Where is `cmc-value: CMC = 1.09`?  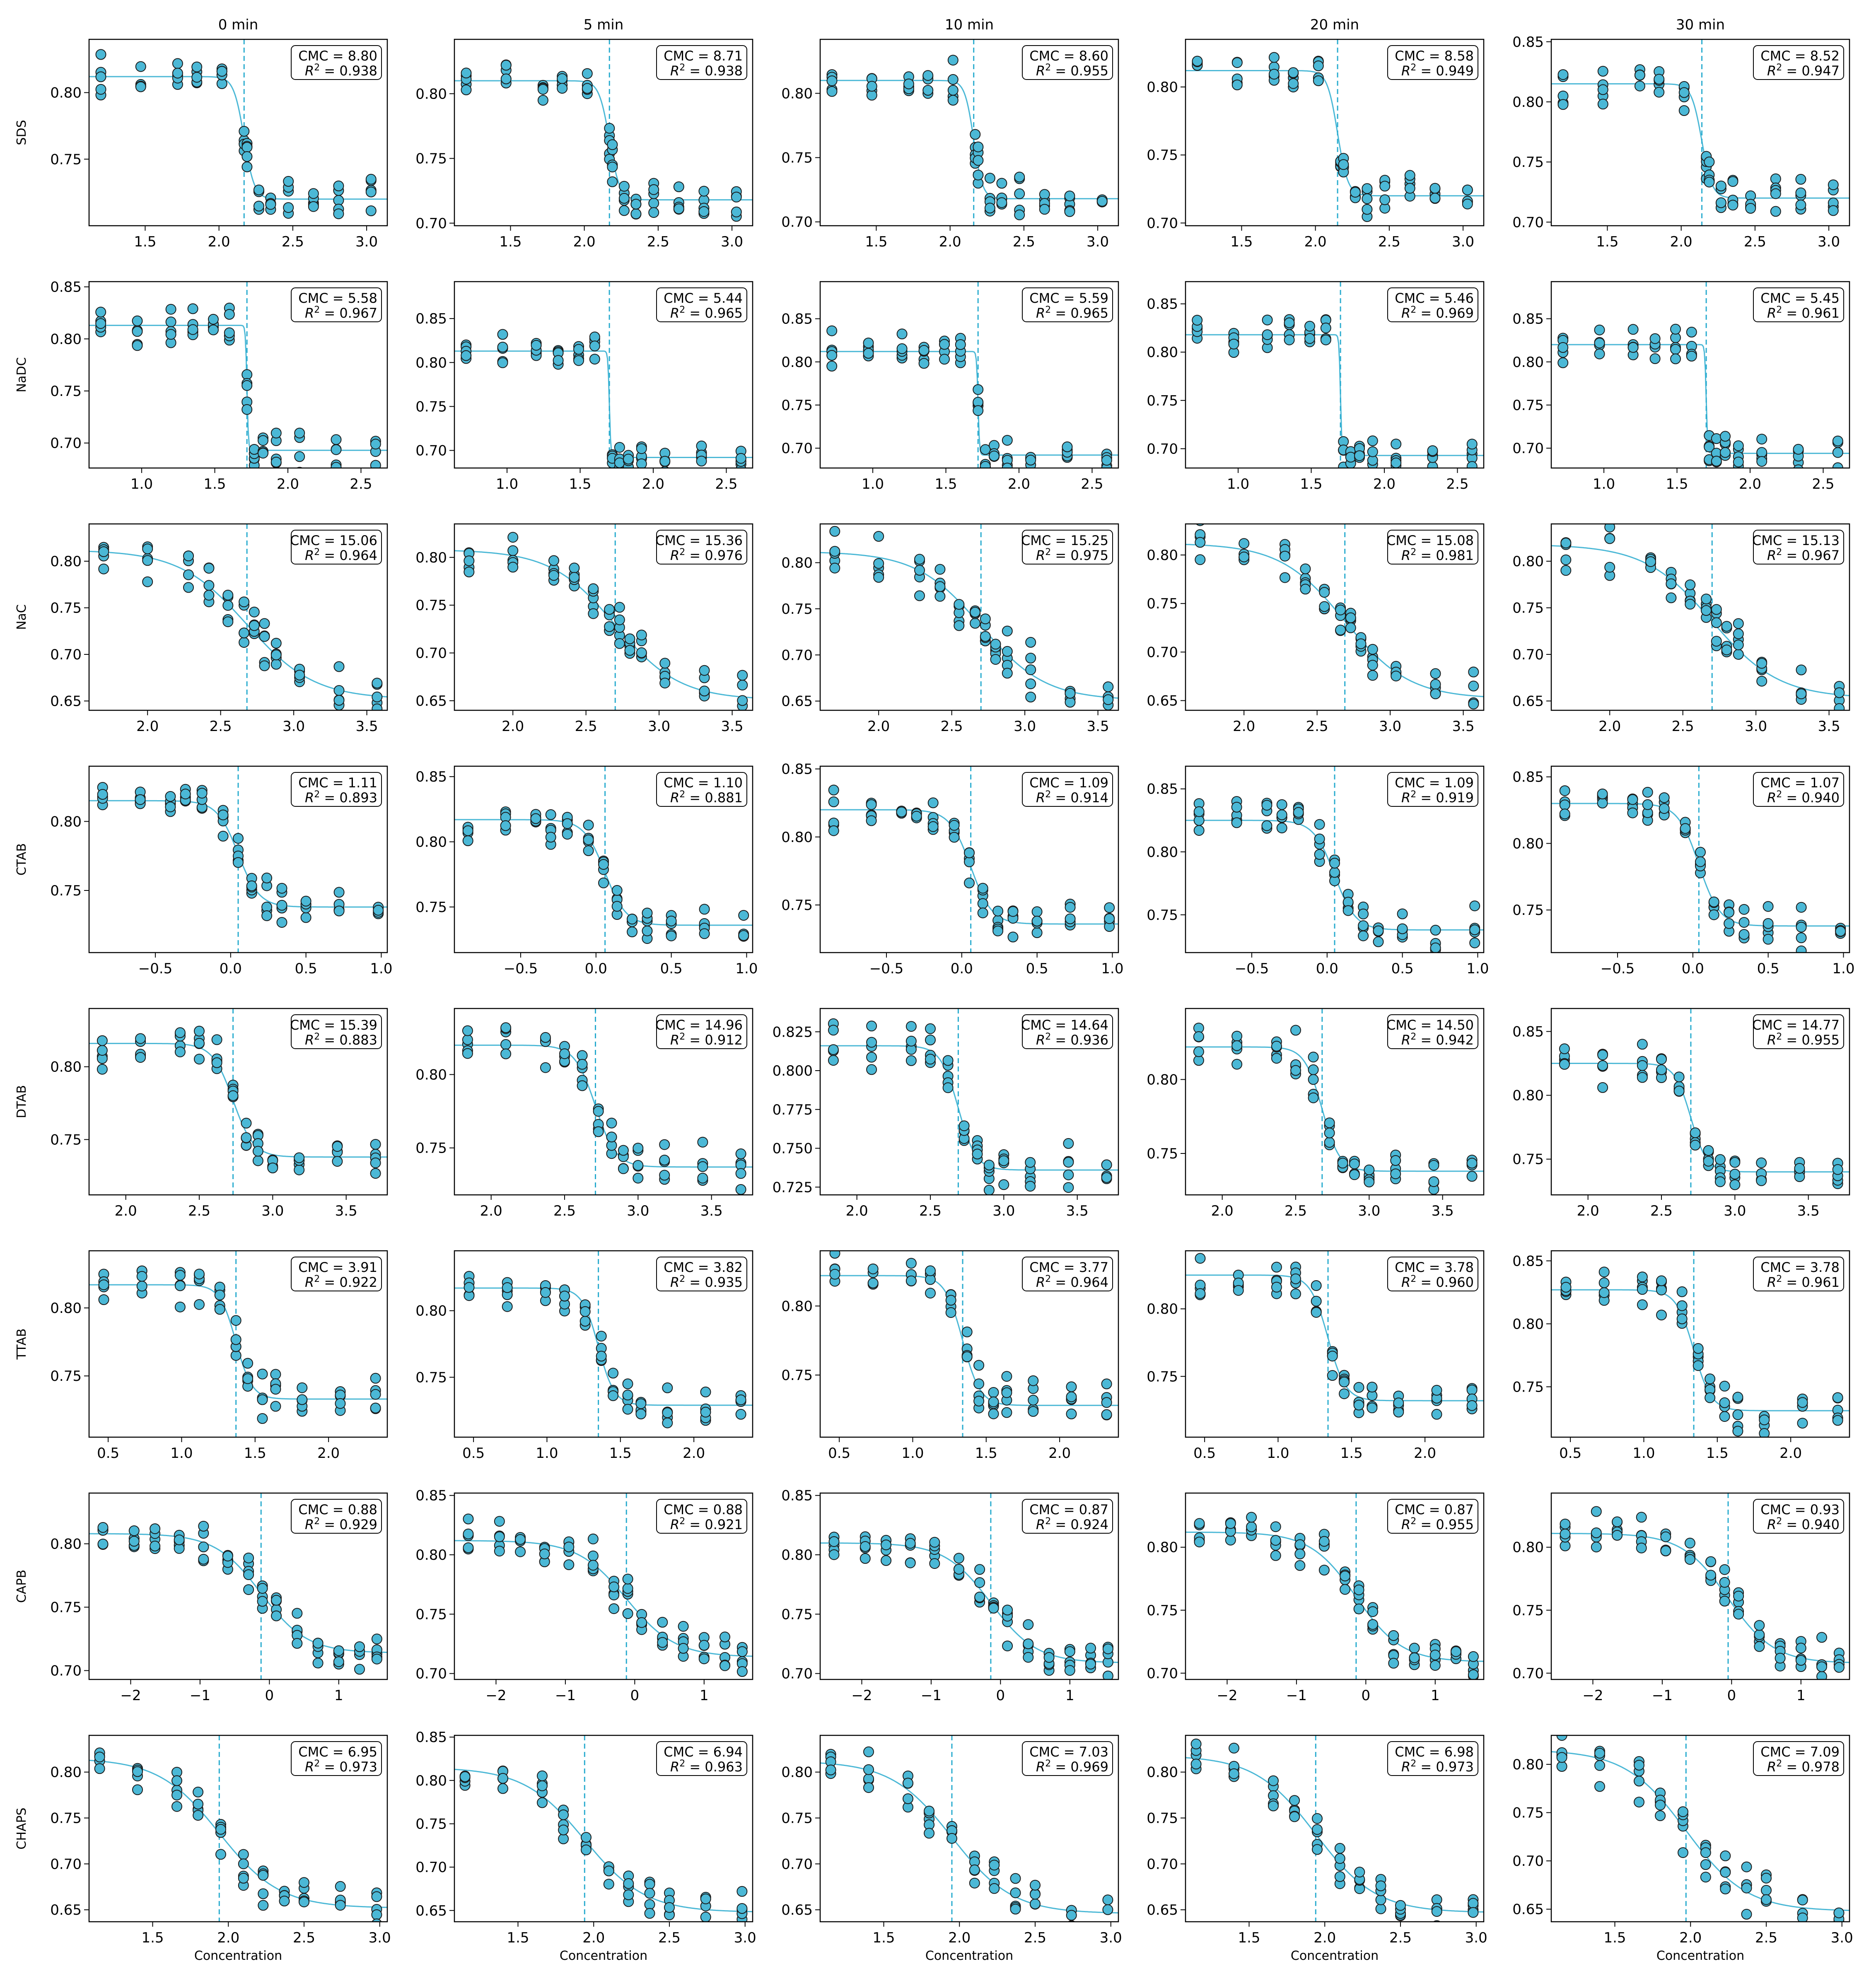 cmc-value: CMC = 1.09 is located at coordinates (1068, 783).